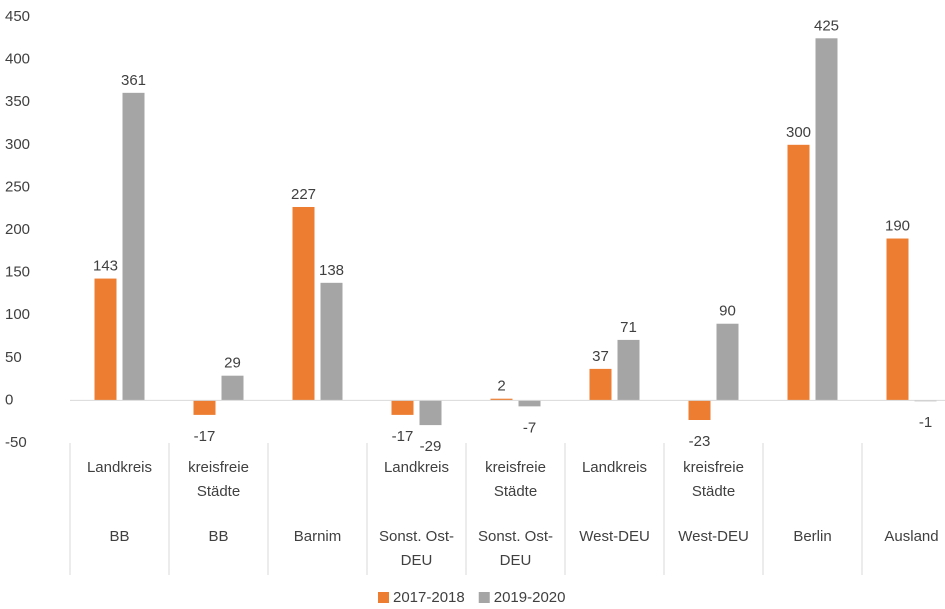 The width and height of the screenshot is (945, 609). Describe the element at coordinates (13, 357) in the screenshot. I see `y-tick-label: 50` at that location.